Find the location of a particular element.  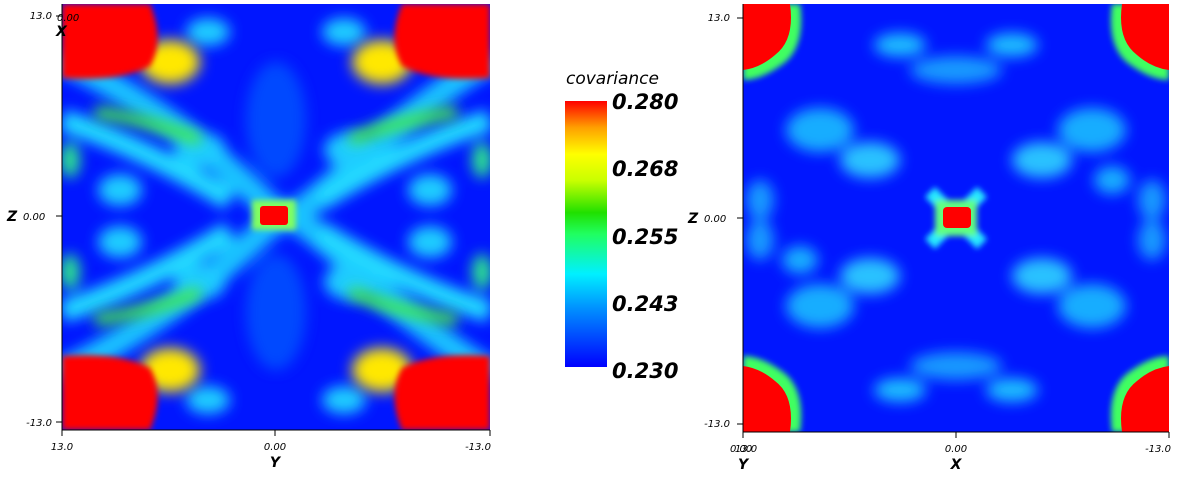

right-x-axis-label: X is located at coordinates (956, 465).